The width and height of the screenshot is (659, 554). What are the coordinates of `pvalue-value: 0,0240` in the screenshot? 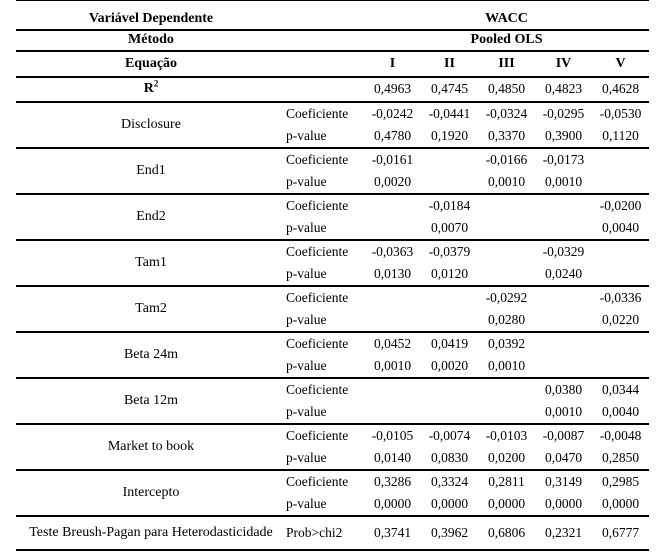 It's located at (563, 273).